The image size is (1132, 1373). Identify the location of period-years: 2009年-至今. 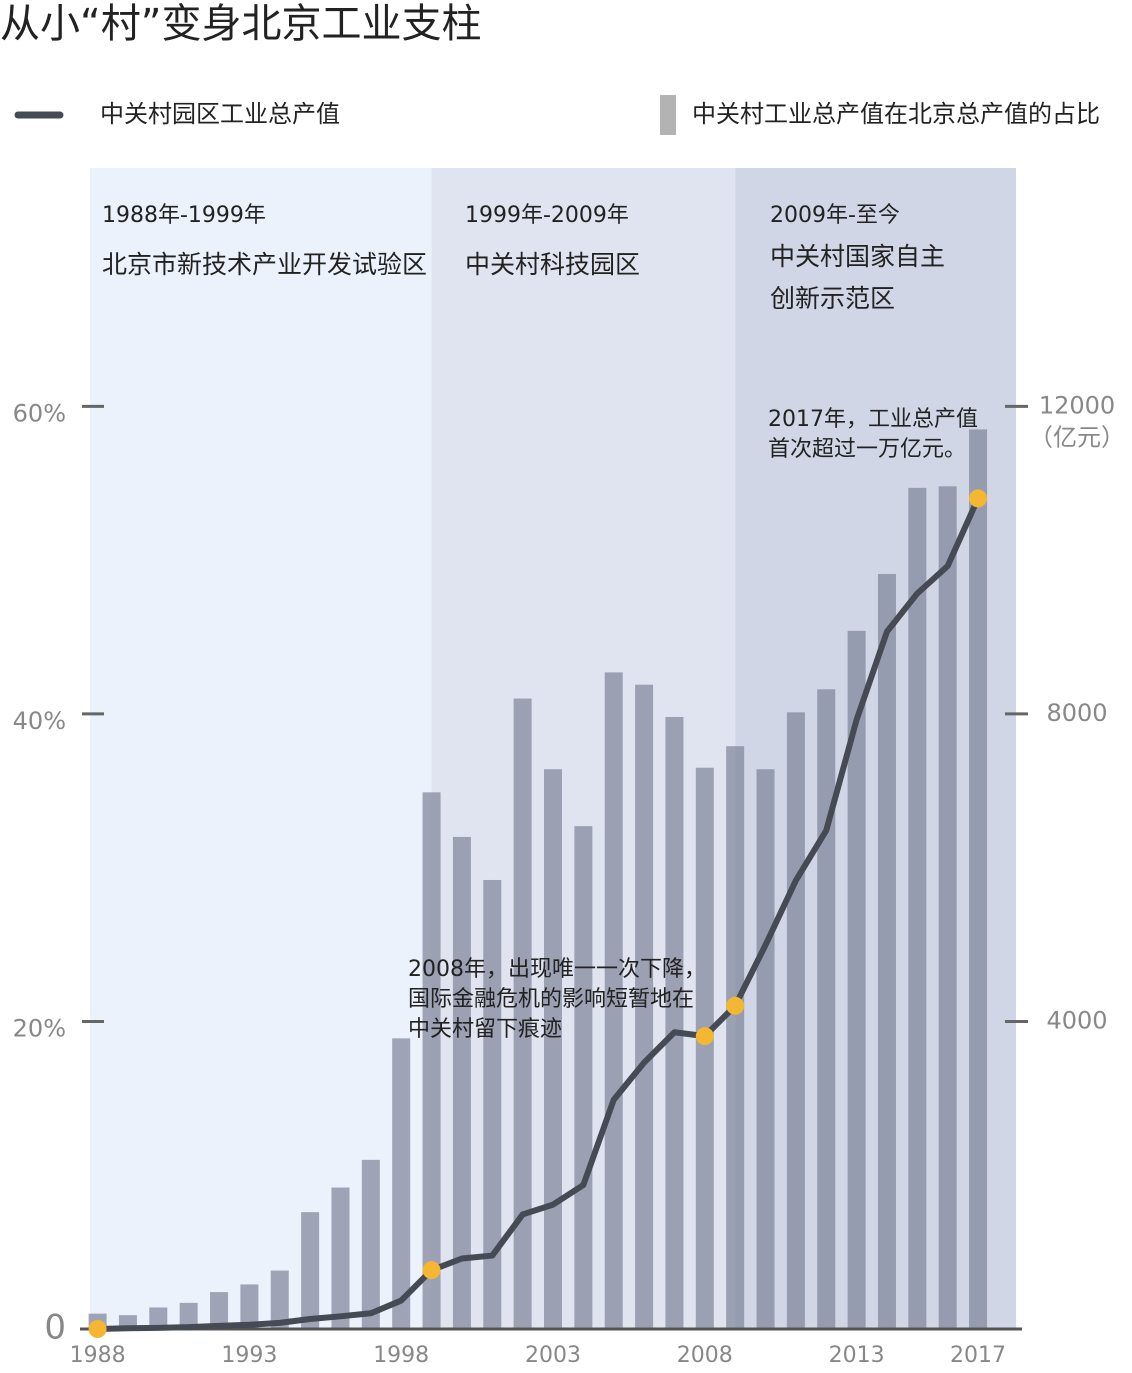
(835, 215).